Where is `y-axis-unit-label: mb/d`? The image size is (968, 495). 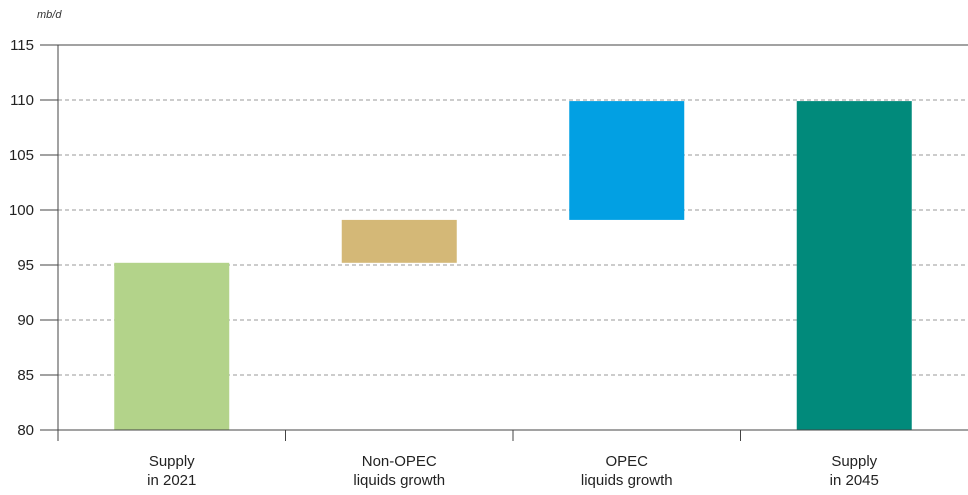 y-axis-unit-label: mb/d is located at coordinates (49, 15).